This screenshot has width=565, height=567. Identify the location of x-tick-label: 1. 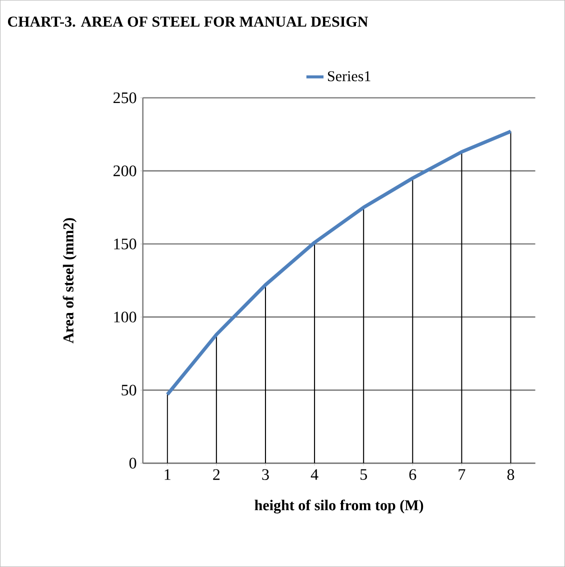
(167, 474).